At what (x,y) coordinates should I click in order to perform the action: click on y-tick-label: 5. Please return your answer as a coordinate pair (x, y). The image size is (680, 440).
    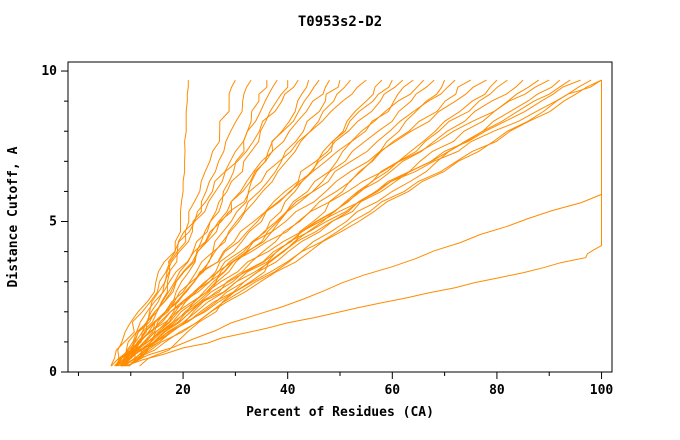
    Looking at the image, I should click on (53, 222).